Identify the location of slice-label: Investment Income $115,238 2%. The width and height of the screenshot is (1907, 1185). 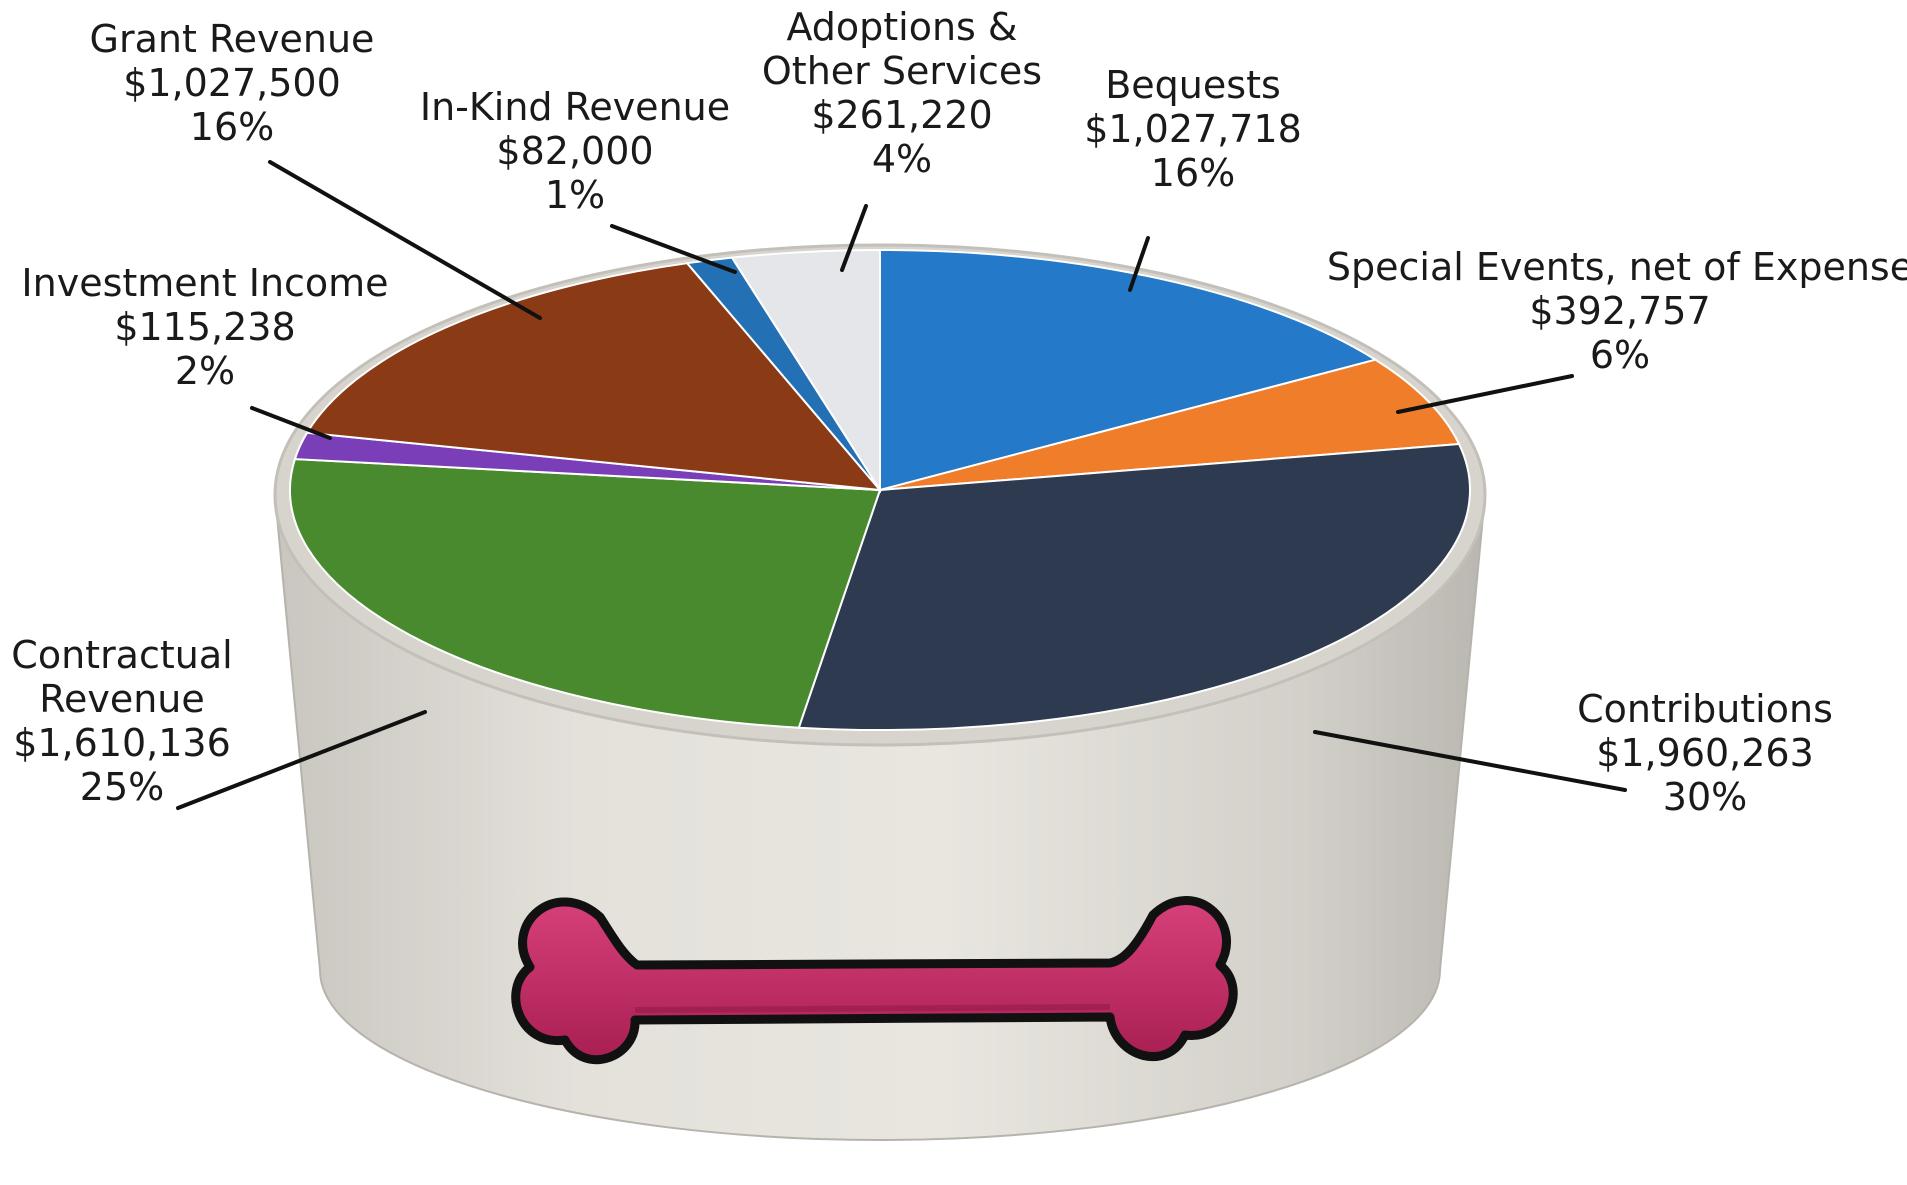
(204, 327).